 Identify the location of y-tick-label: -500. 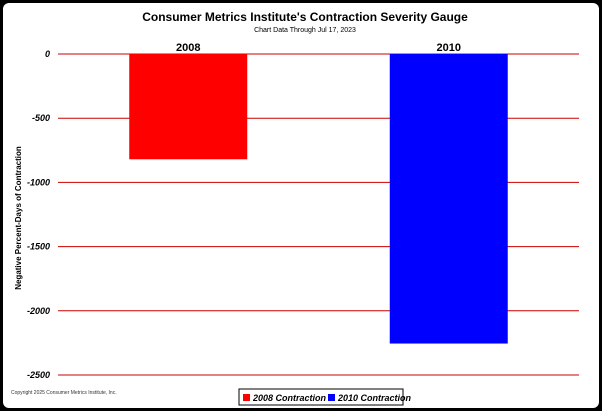
(41, 118).